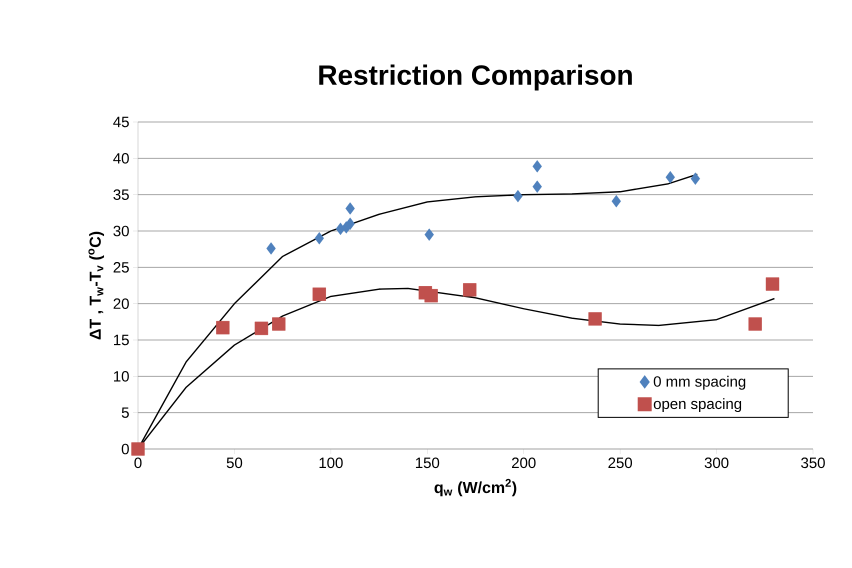 The width and height of the screenshot is (852, 568). Describe the element at coordinates (138, 463) in the screenshot. I see `x-tick-label: 0` at that location.